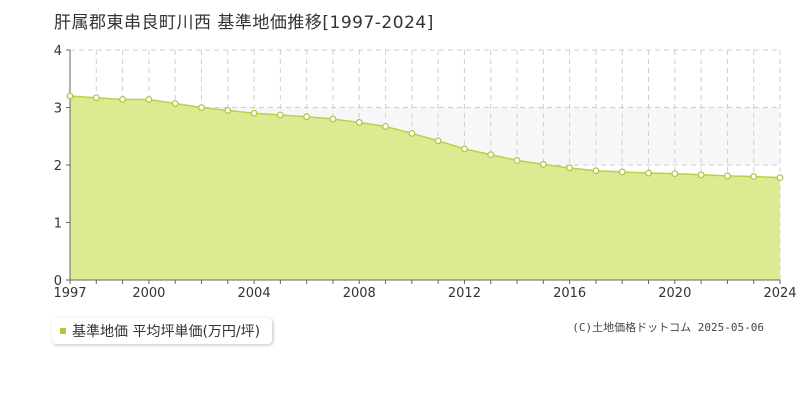  Describe the element at coordinates (464, 293) in the screenshot. I see `x-tick-label: 2012` at that location.